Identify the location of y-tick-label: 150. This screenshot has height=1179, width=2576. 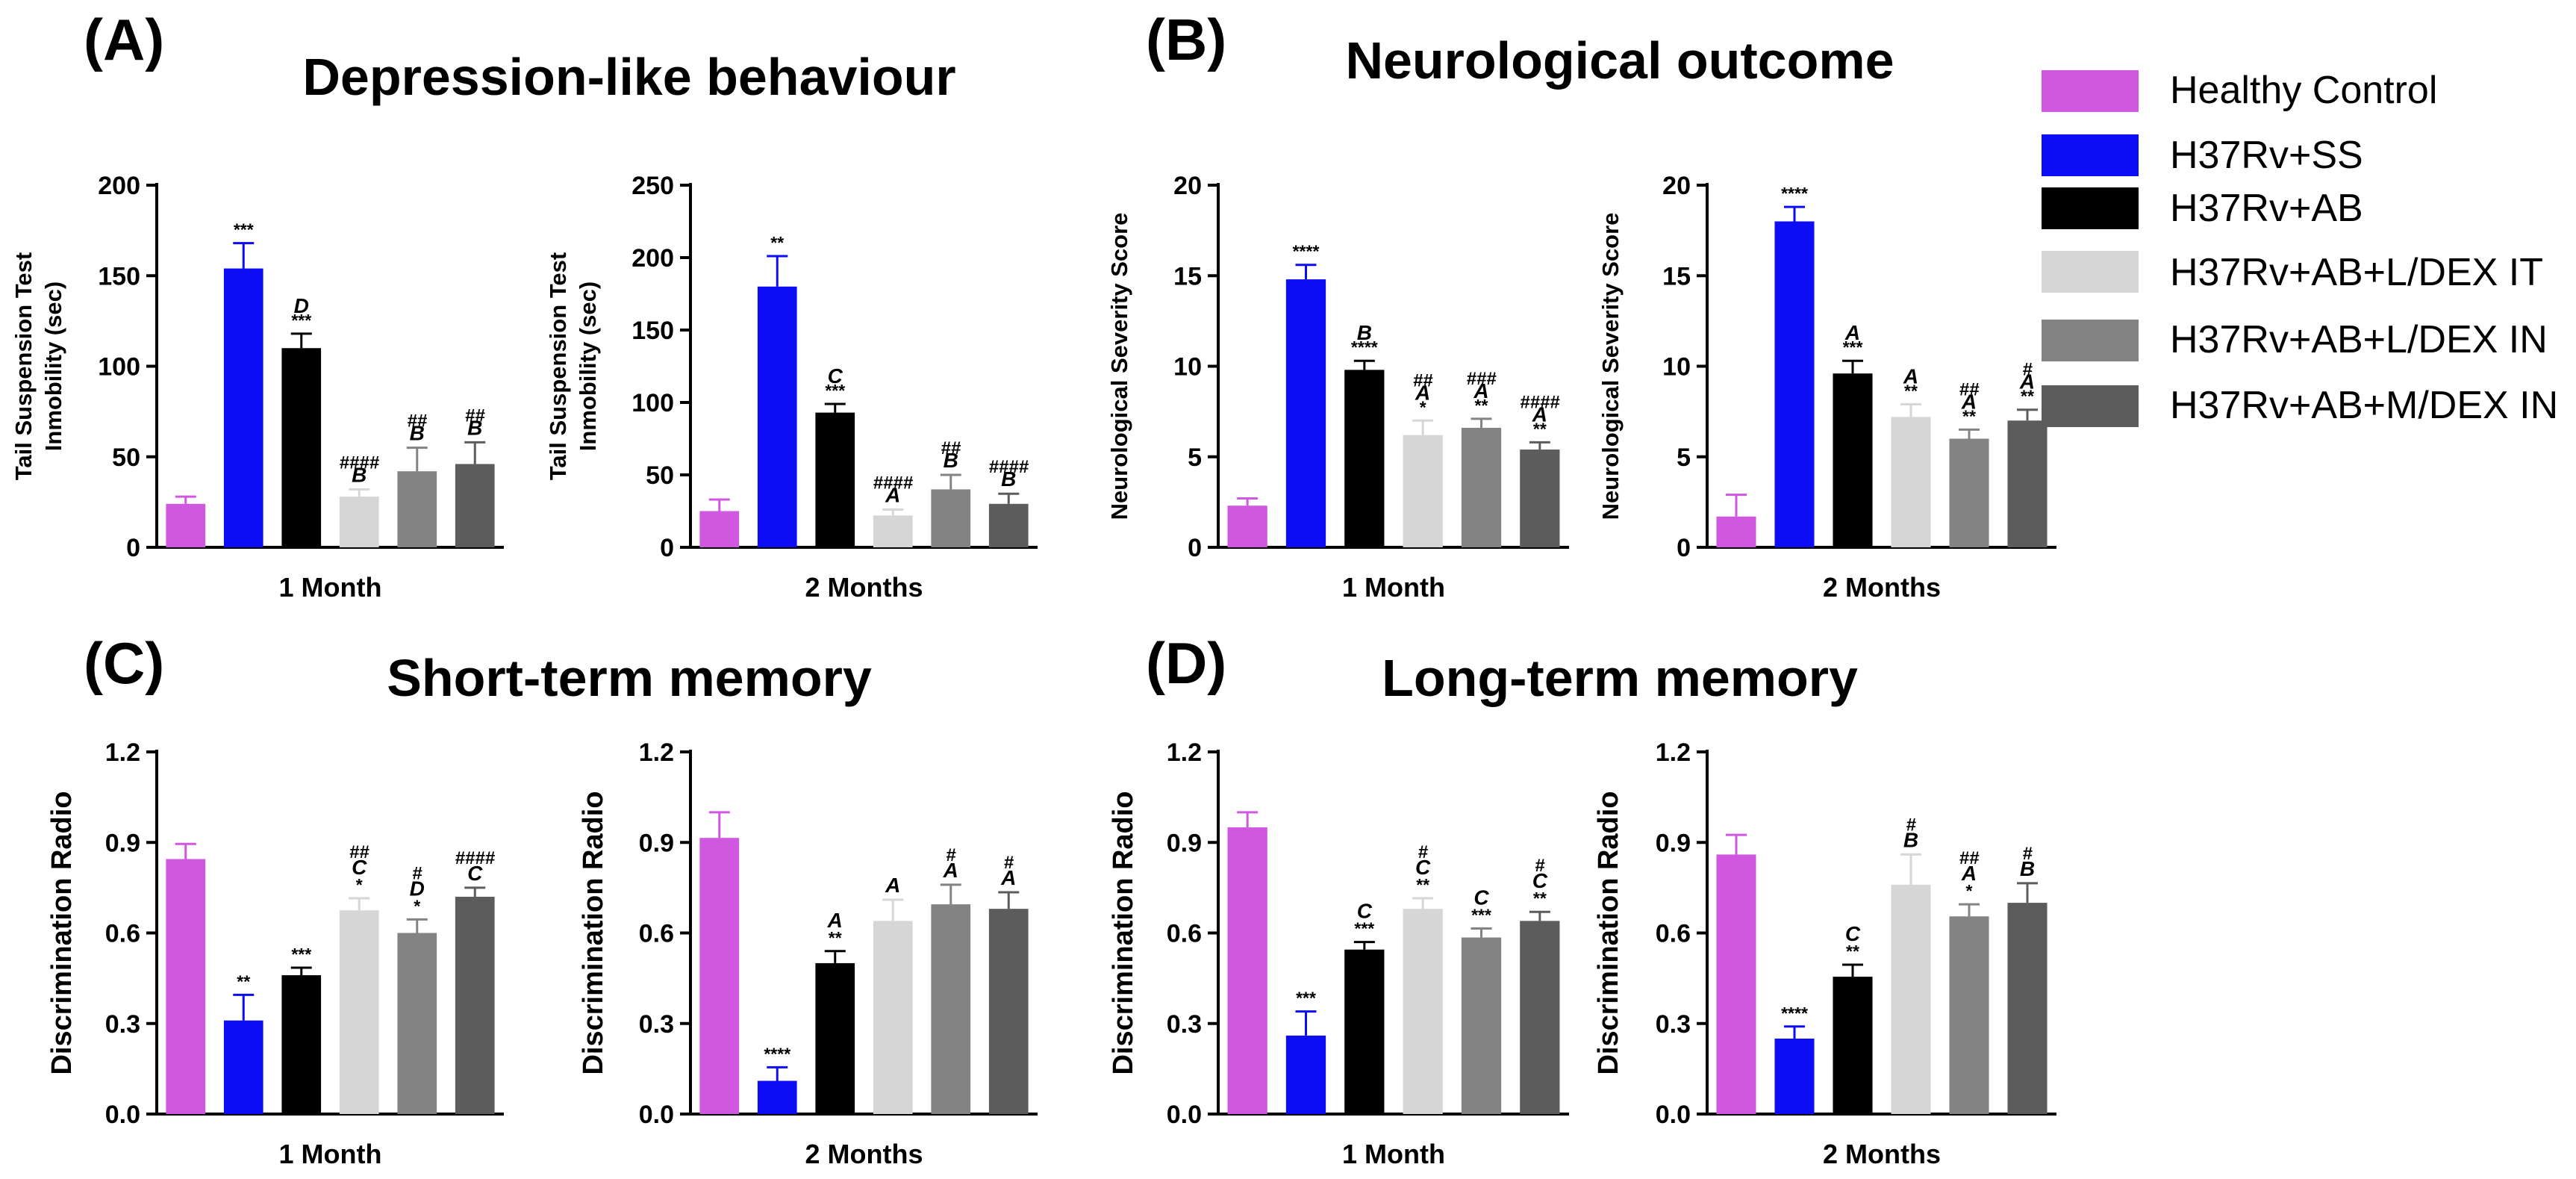
(652, 331).